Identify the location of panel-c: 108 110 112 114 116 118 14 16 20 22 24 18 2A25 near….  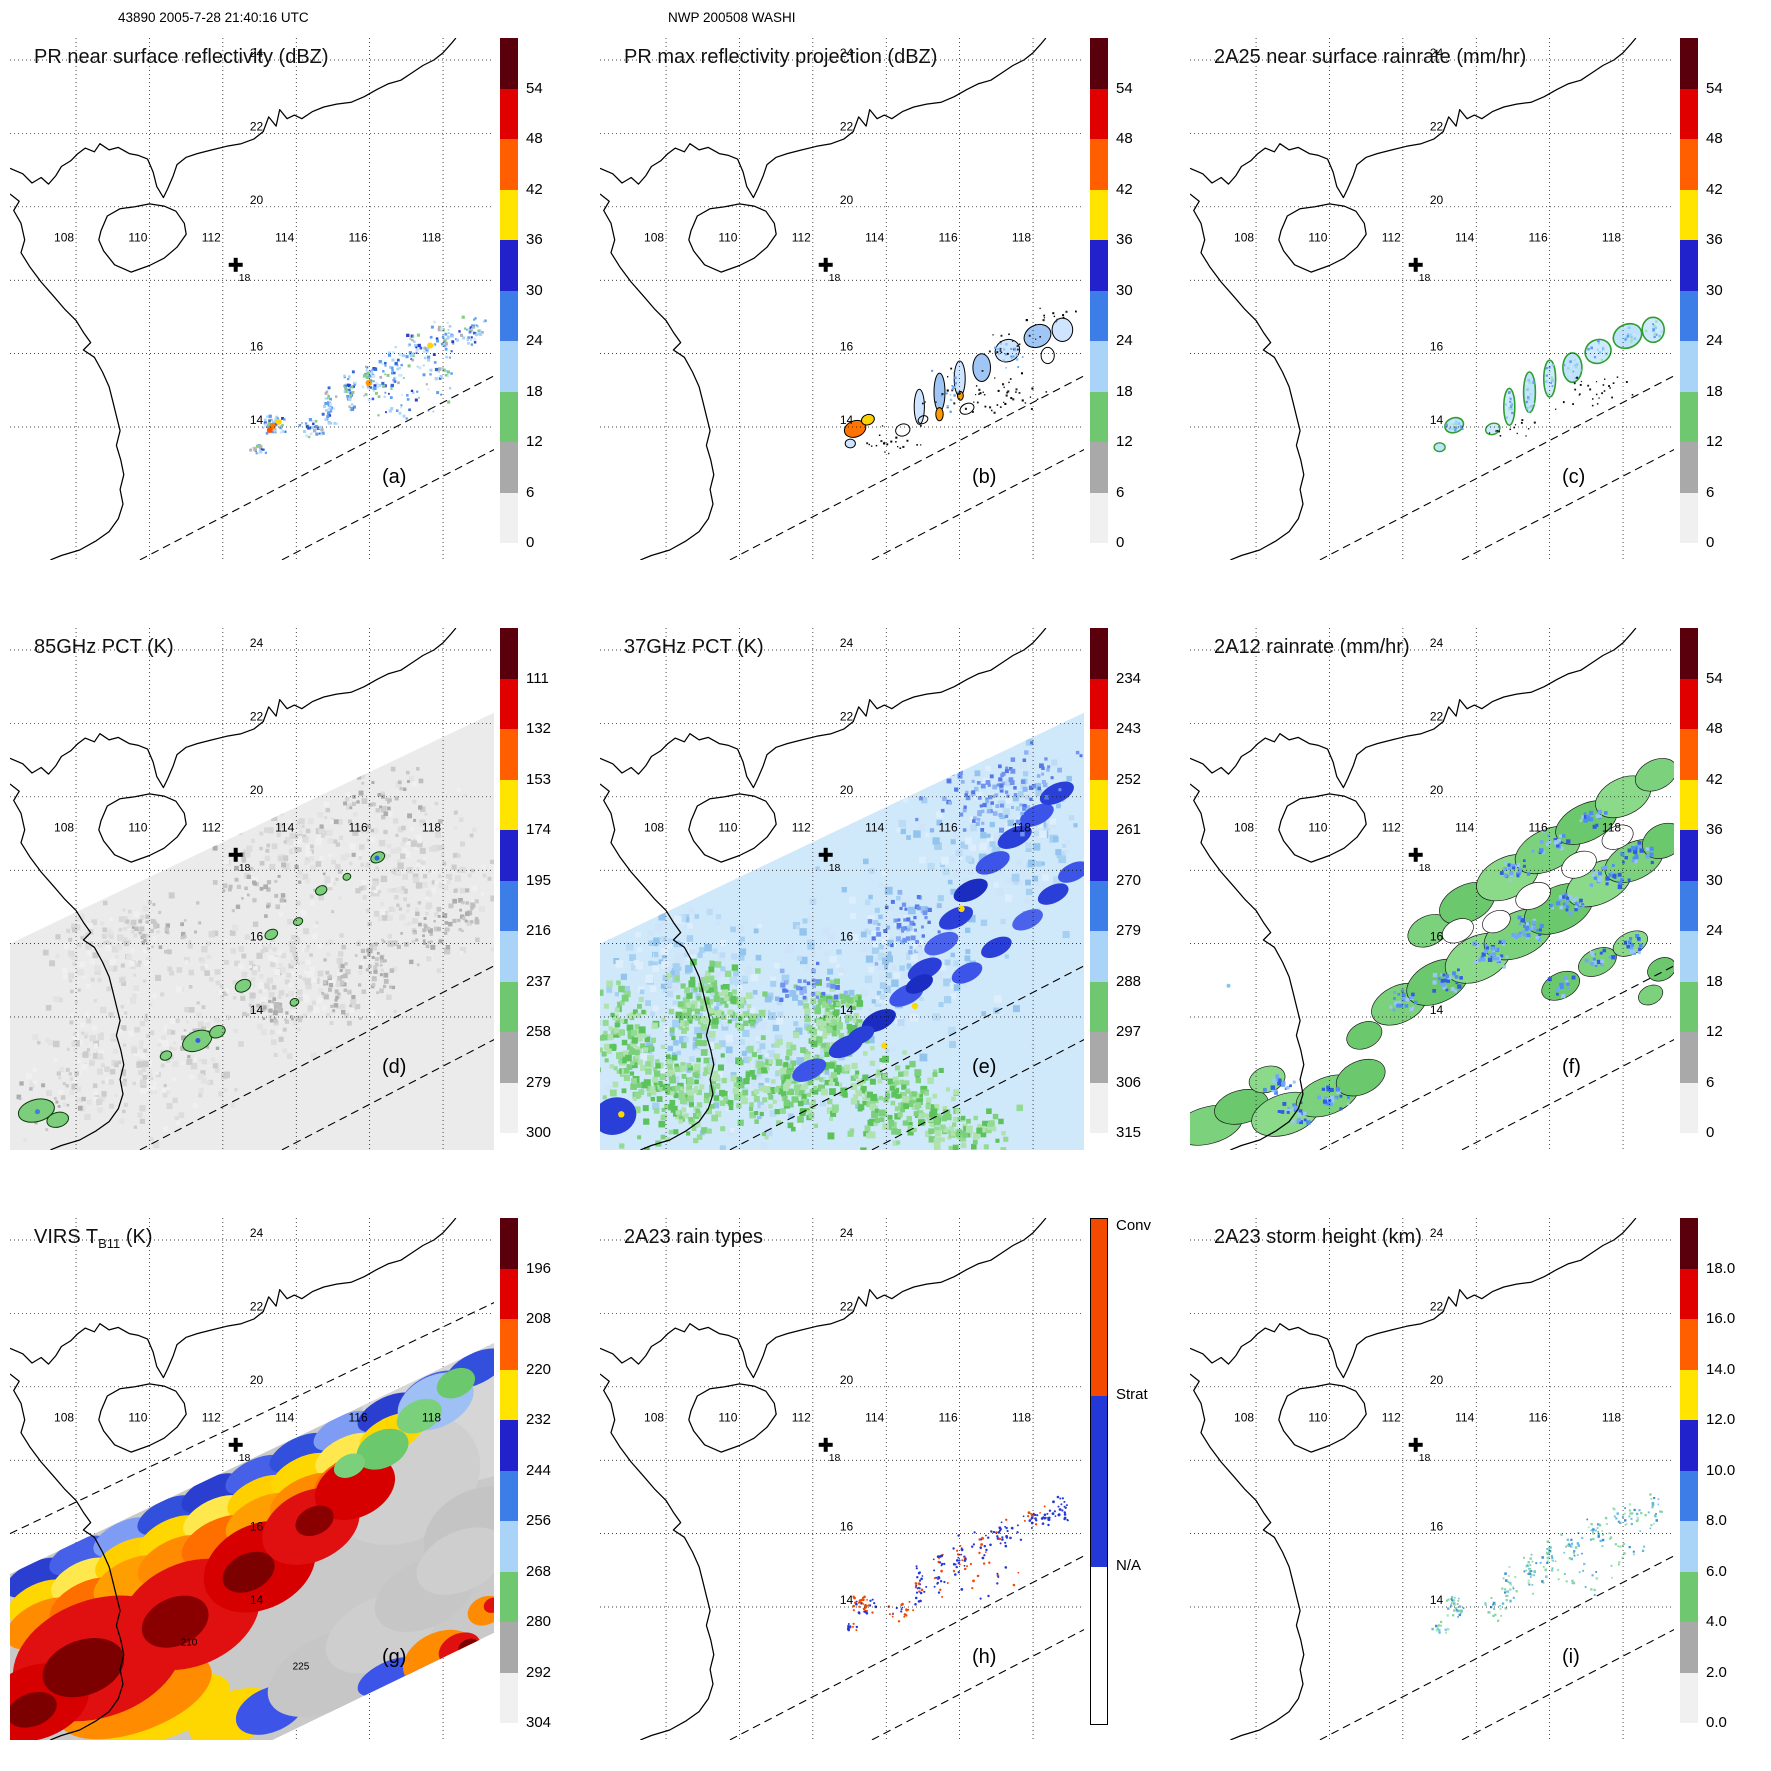
(1480, 299).